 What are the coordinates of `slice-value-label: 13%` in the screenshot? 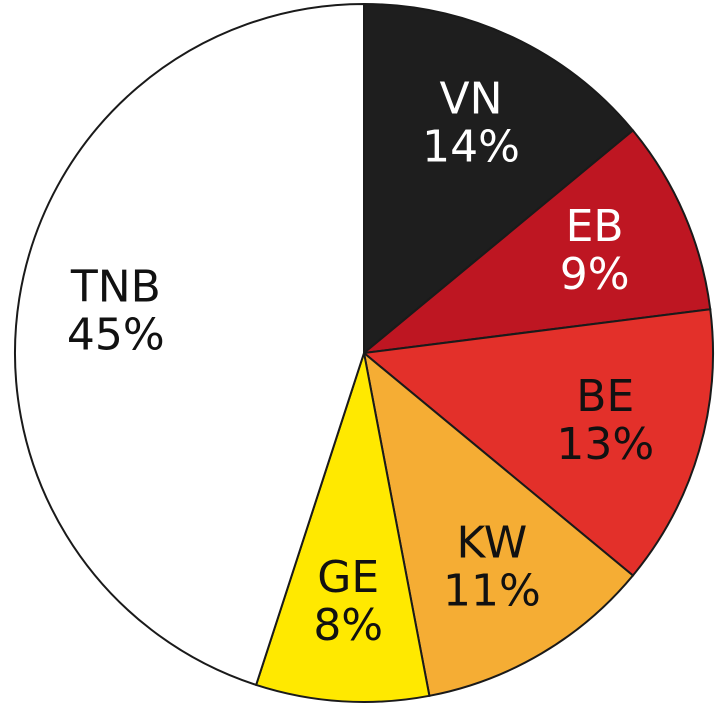 It's located at (605, 444).